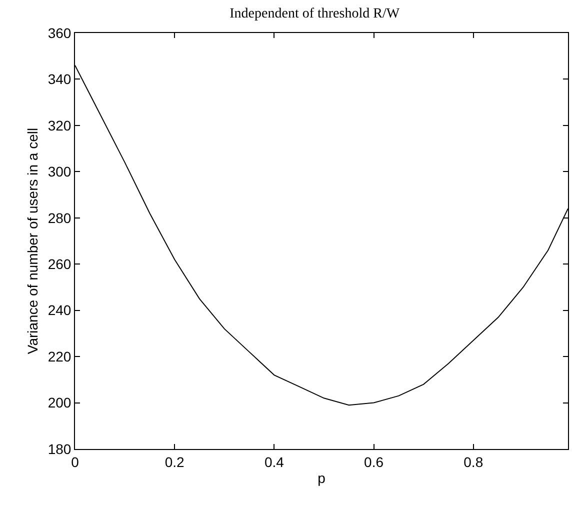 This screenshot has height=508, width=572. What do you see at coordinates (60, 264) in the screenshot?
I see `y-tick-label: 260` at bounding box center [60, 264].